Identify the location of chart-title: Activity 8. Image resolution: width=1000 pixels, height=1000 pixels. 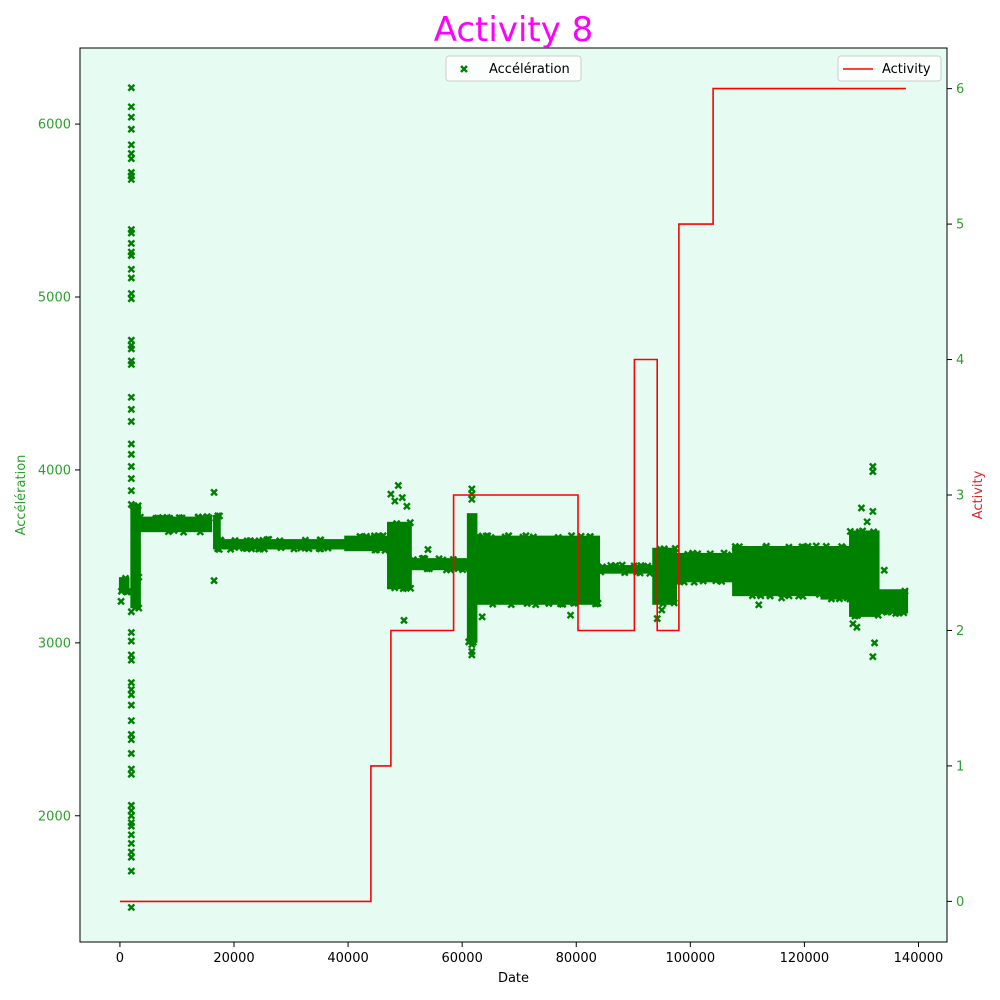
(514, 30).